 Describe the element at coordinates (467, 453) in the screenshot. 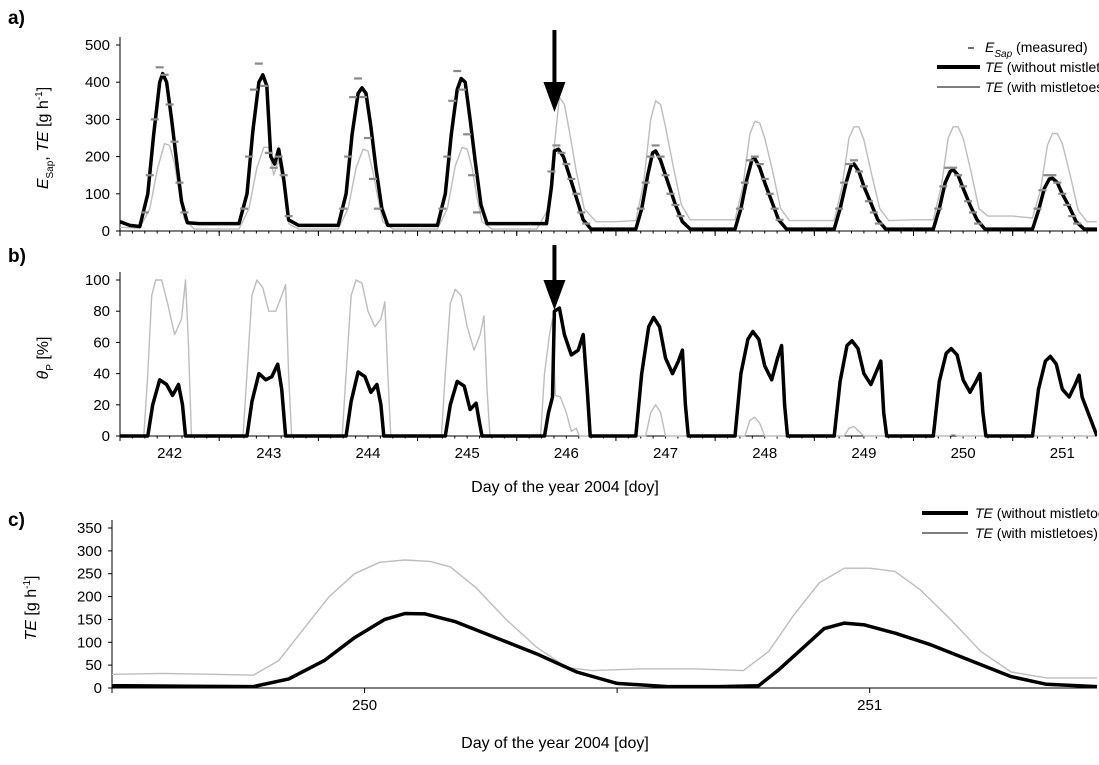

I see `x-tick-label: 245` at that location.